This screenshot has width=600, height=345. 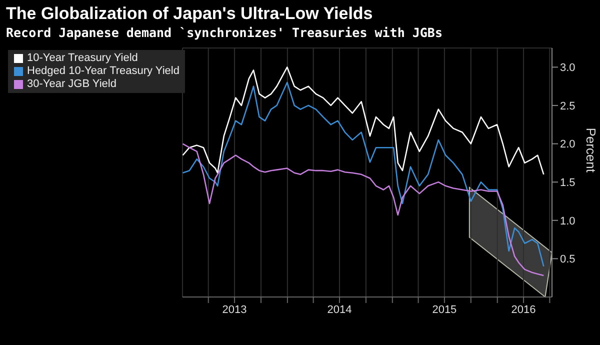 What do you see at coordinates (82, 58) in the screenshot?
I see `legend-label: 10-Year Treasury Yield` at bounding box center [82, 58].